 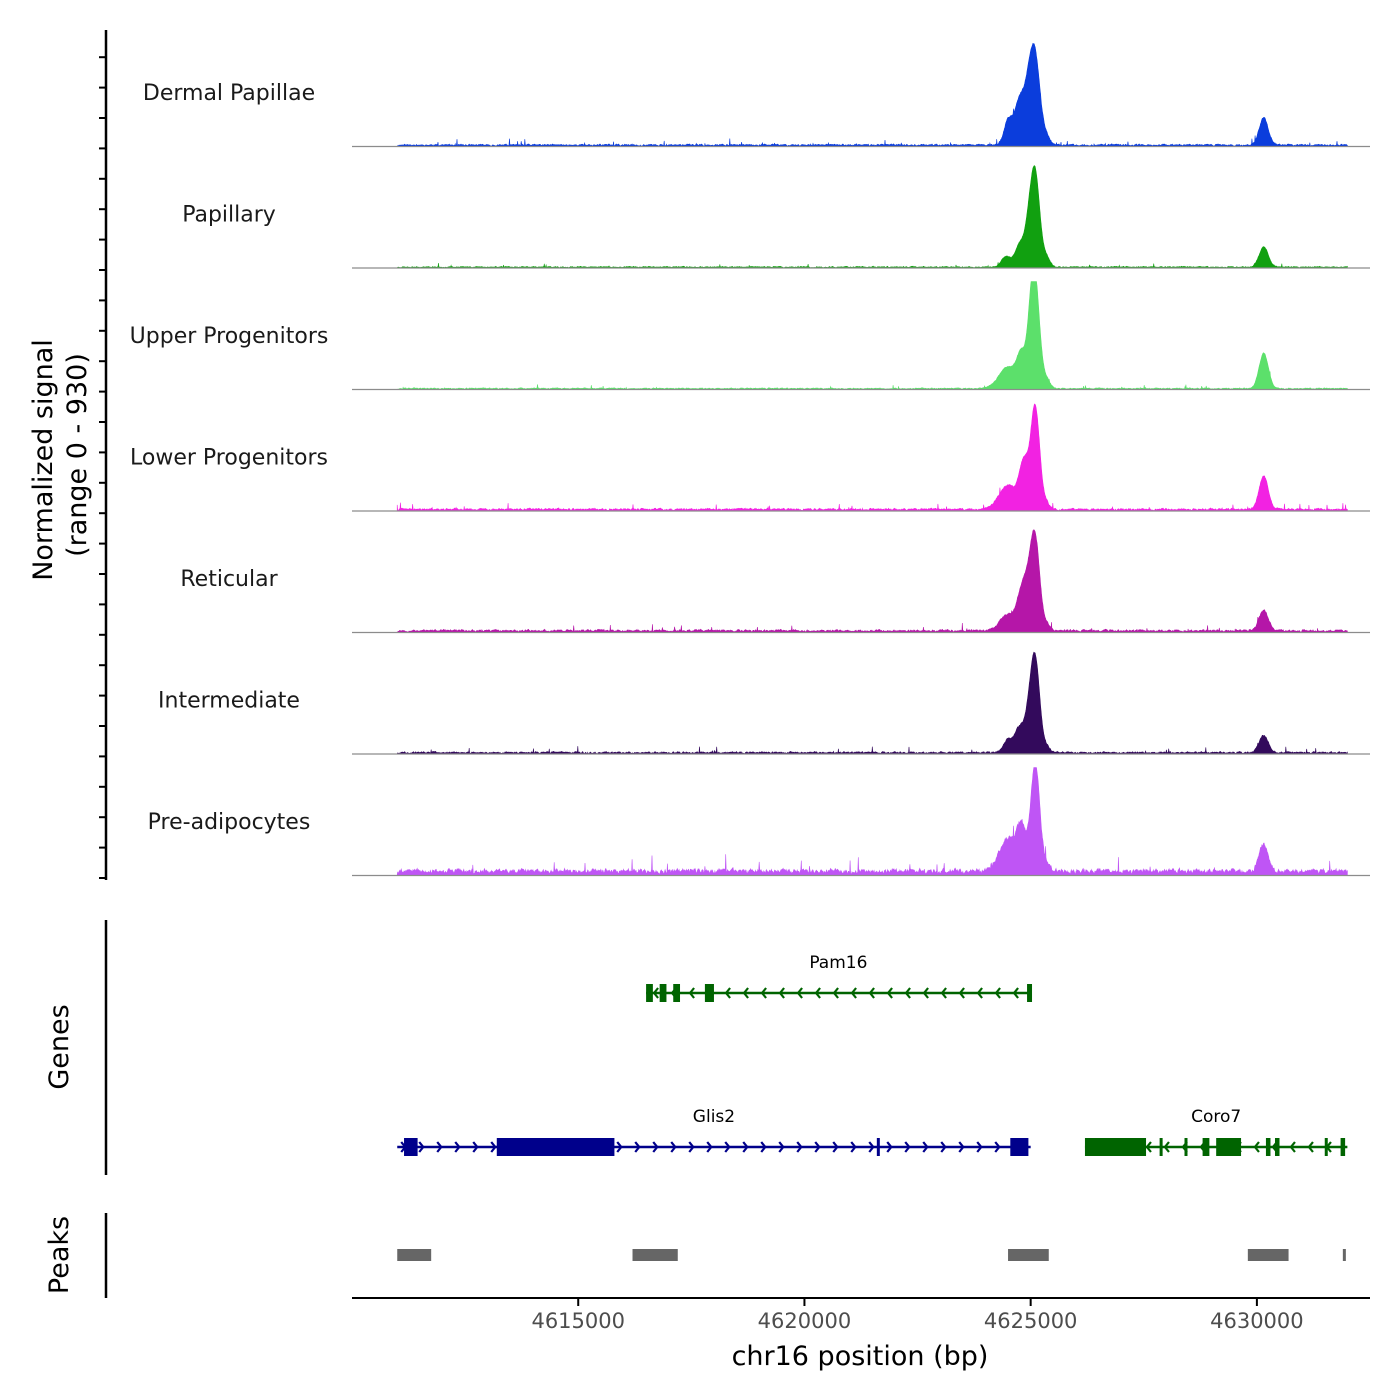 I want to click on track: Reticular, so click(x=775, y=581).